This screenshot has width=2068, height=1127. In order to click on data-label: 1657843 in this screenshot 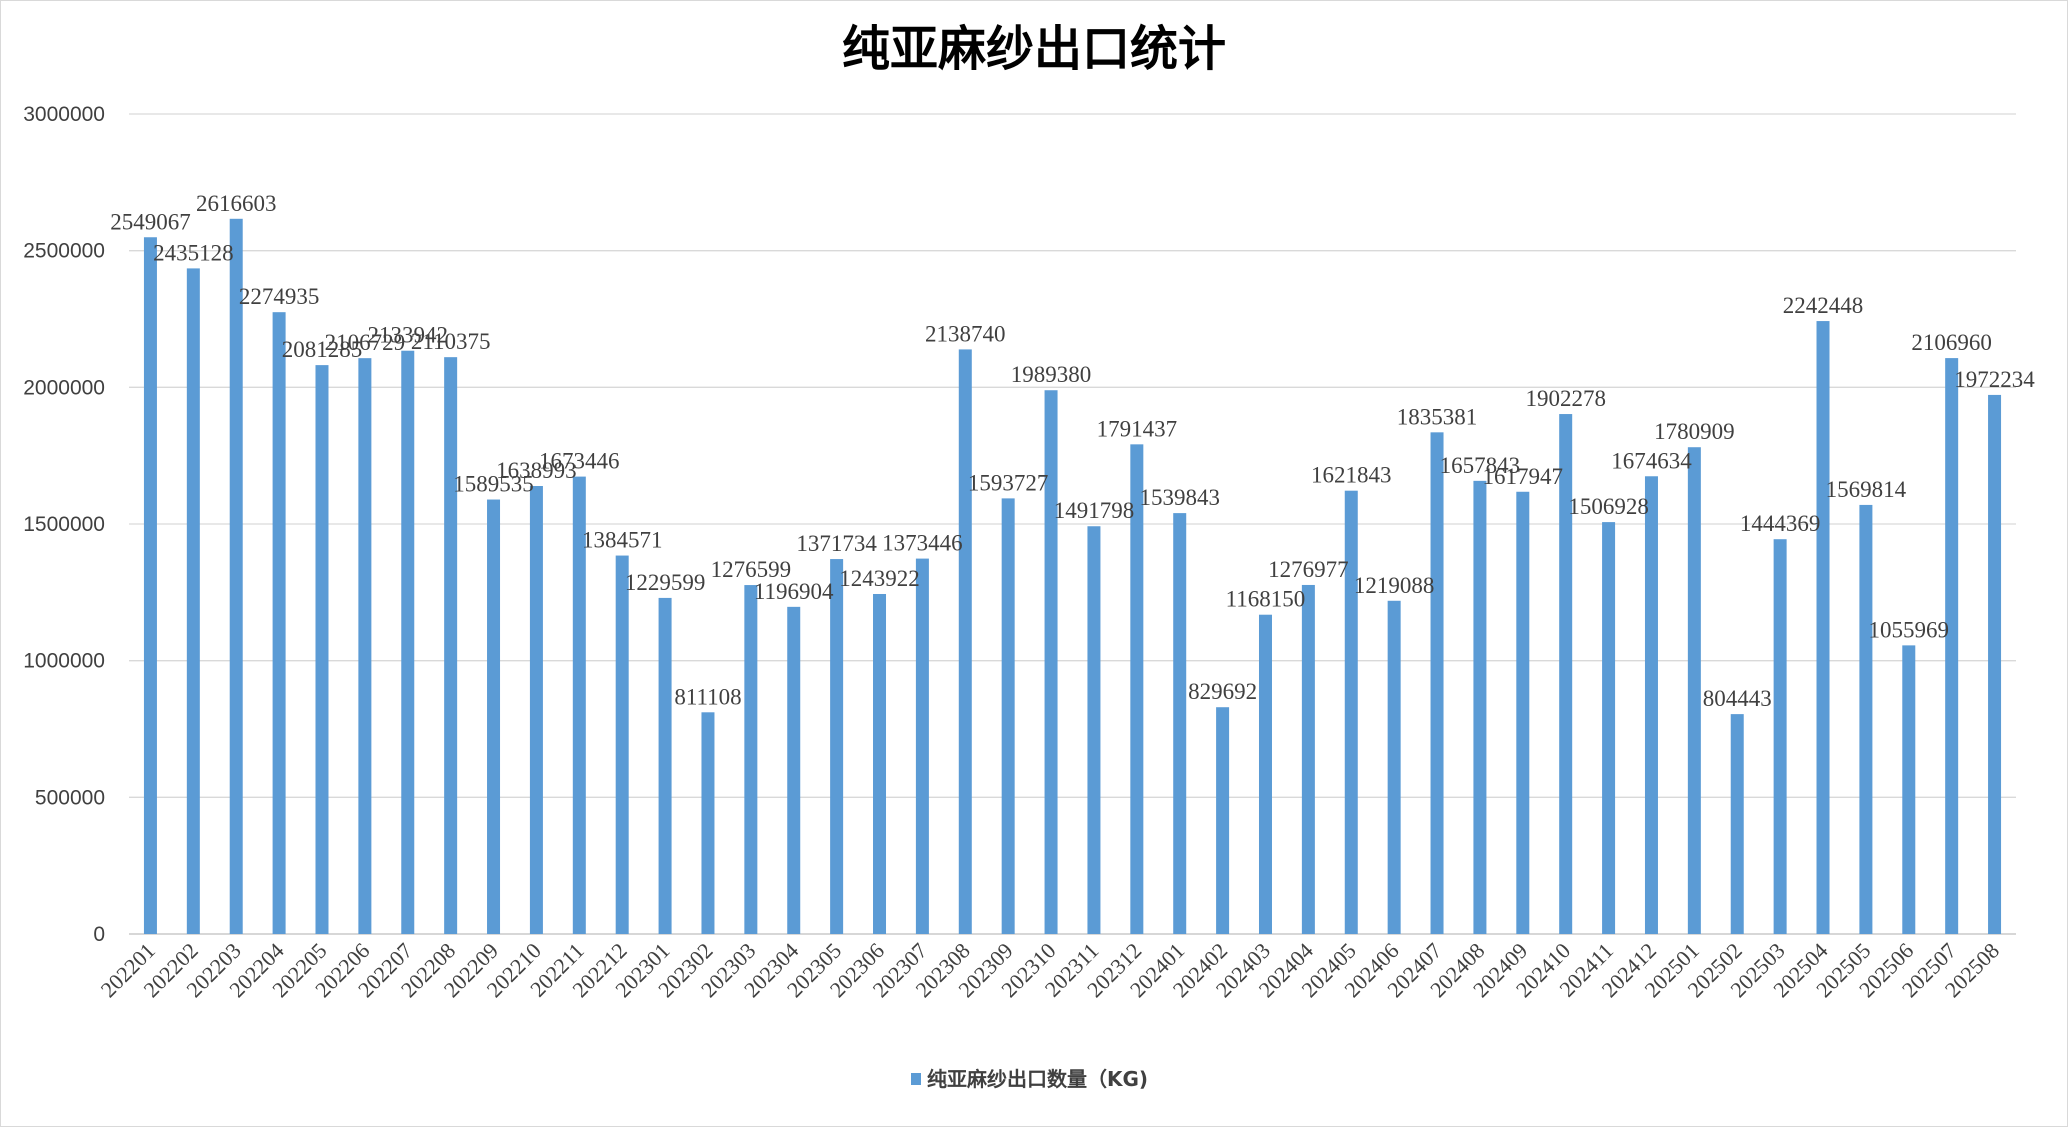, I will do `click(1480, 465)`.